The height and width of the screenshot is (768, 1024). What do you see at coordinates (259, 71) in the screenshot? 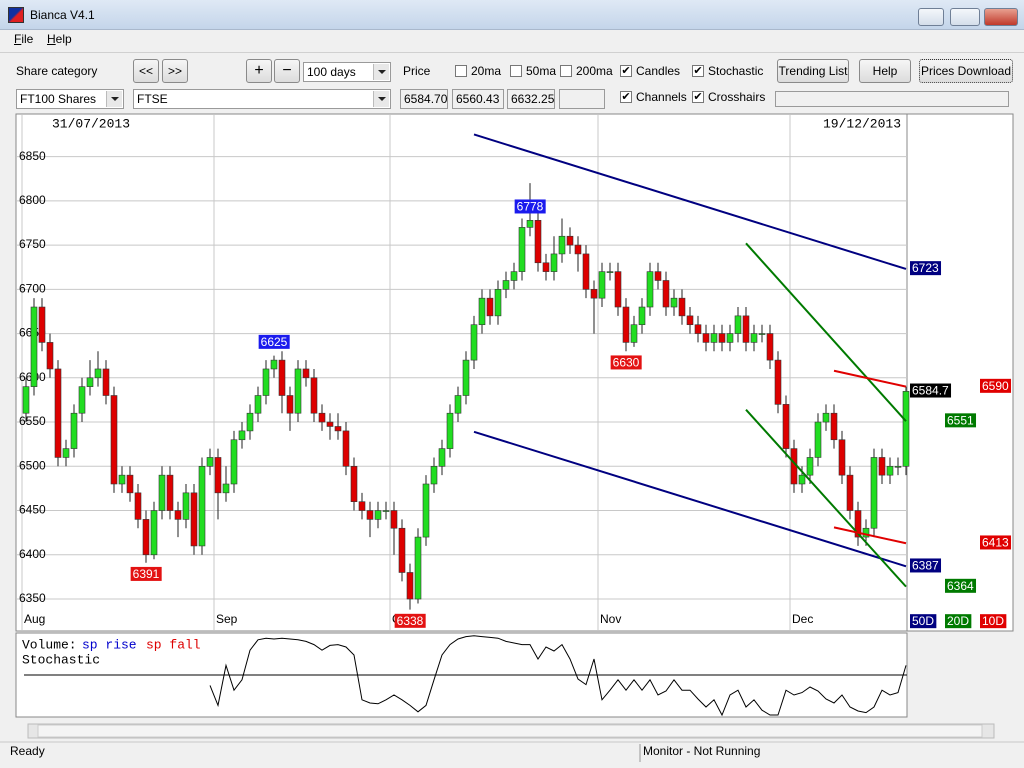
I see `zoom-in-button: +` at bounding box center [259, 71].